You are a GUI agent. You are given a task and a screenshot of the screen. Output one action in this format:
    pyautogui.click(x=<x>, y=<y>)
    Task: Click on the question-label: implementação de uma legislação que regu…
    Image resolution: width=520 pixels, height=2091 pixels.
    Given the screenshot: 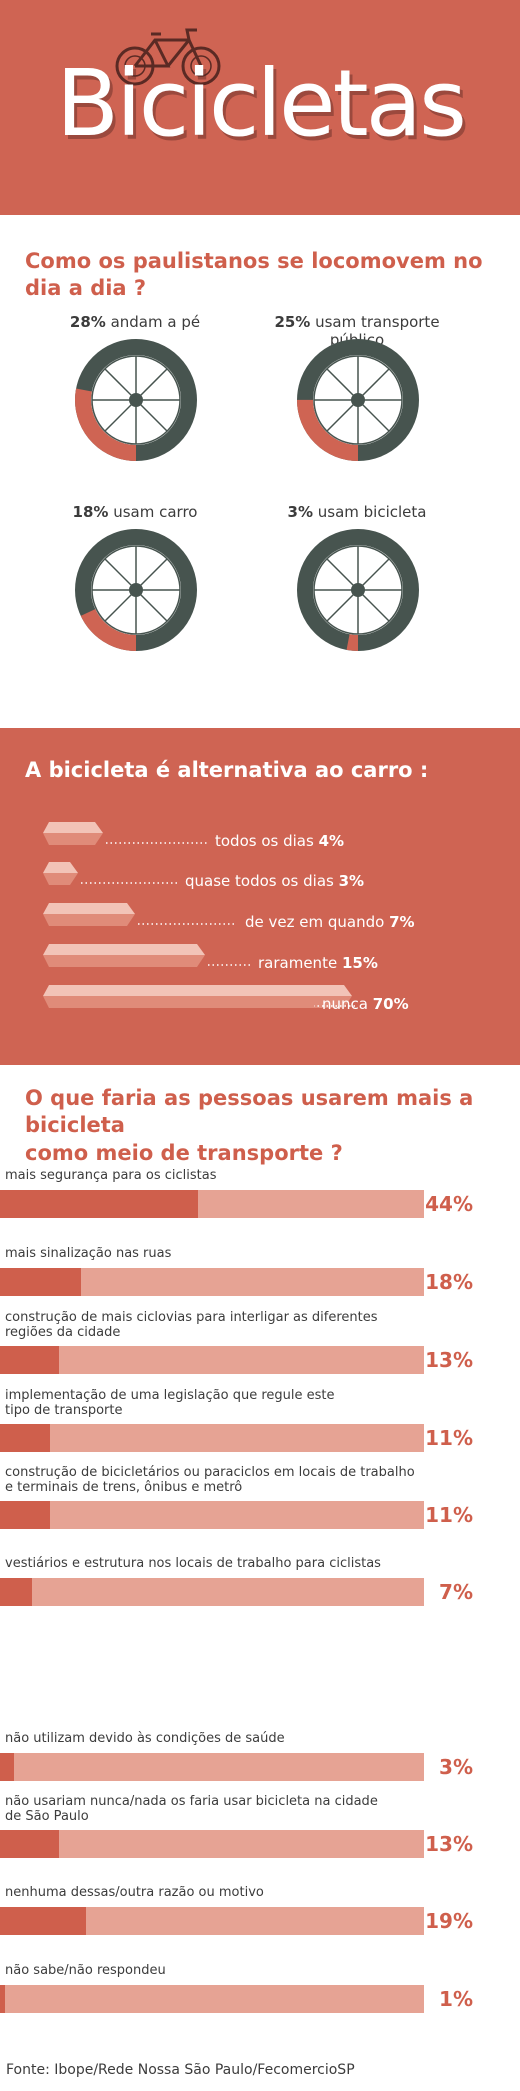 What is the action you would take?
    pyautogui.click(x=170, y=1403)
    